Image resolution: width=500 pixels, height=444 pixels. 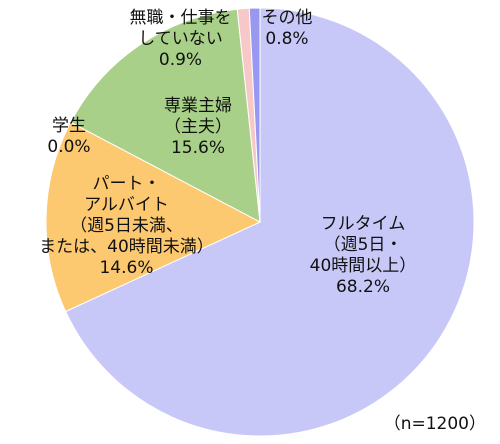 I want to click on label-homemaker: 専業主婦 （主夫） 15.6%, so click(x=198, y=127).